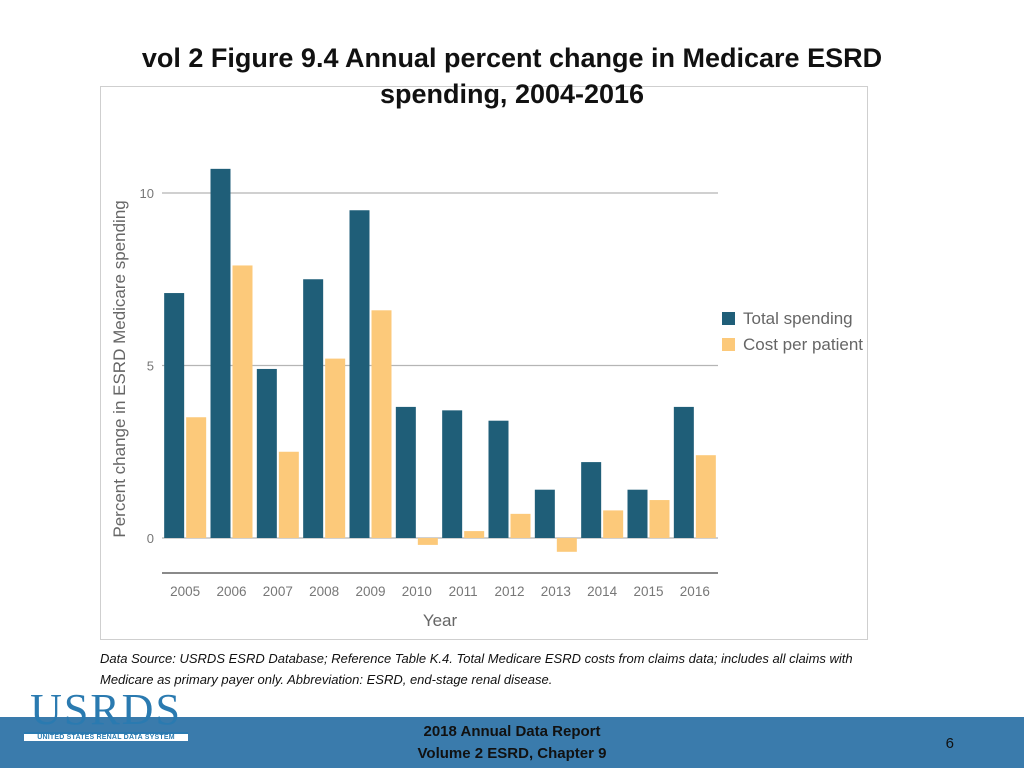  Describe the element at coordinates (544, 513) in the screenshot. I see `bar-total-spending-2013` at that location.